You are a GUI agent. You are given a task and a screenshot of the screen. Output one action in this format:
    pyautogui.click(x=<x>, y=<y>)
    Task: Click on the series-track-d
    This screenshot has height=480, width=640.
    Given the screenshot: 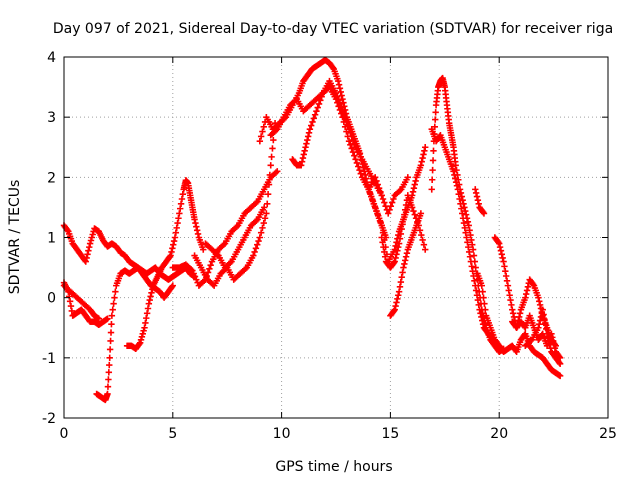 What is the action you would take?
    pyautogui.click(x=134, y=334)
    